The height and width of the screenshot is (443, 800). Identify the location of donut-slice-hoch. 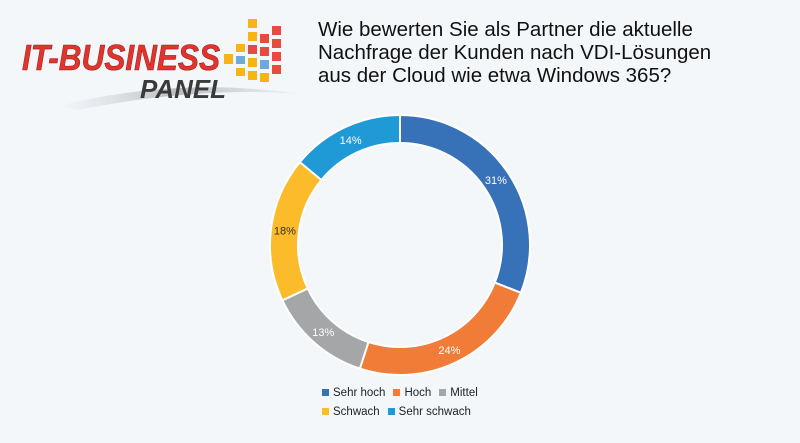
(440, 328).